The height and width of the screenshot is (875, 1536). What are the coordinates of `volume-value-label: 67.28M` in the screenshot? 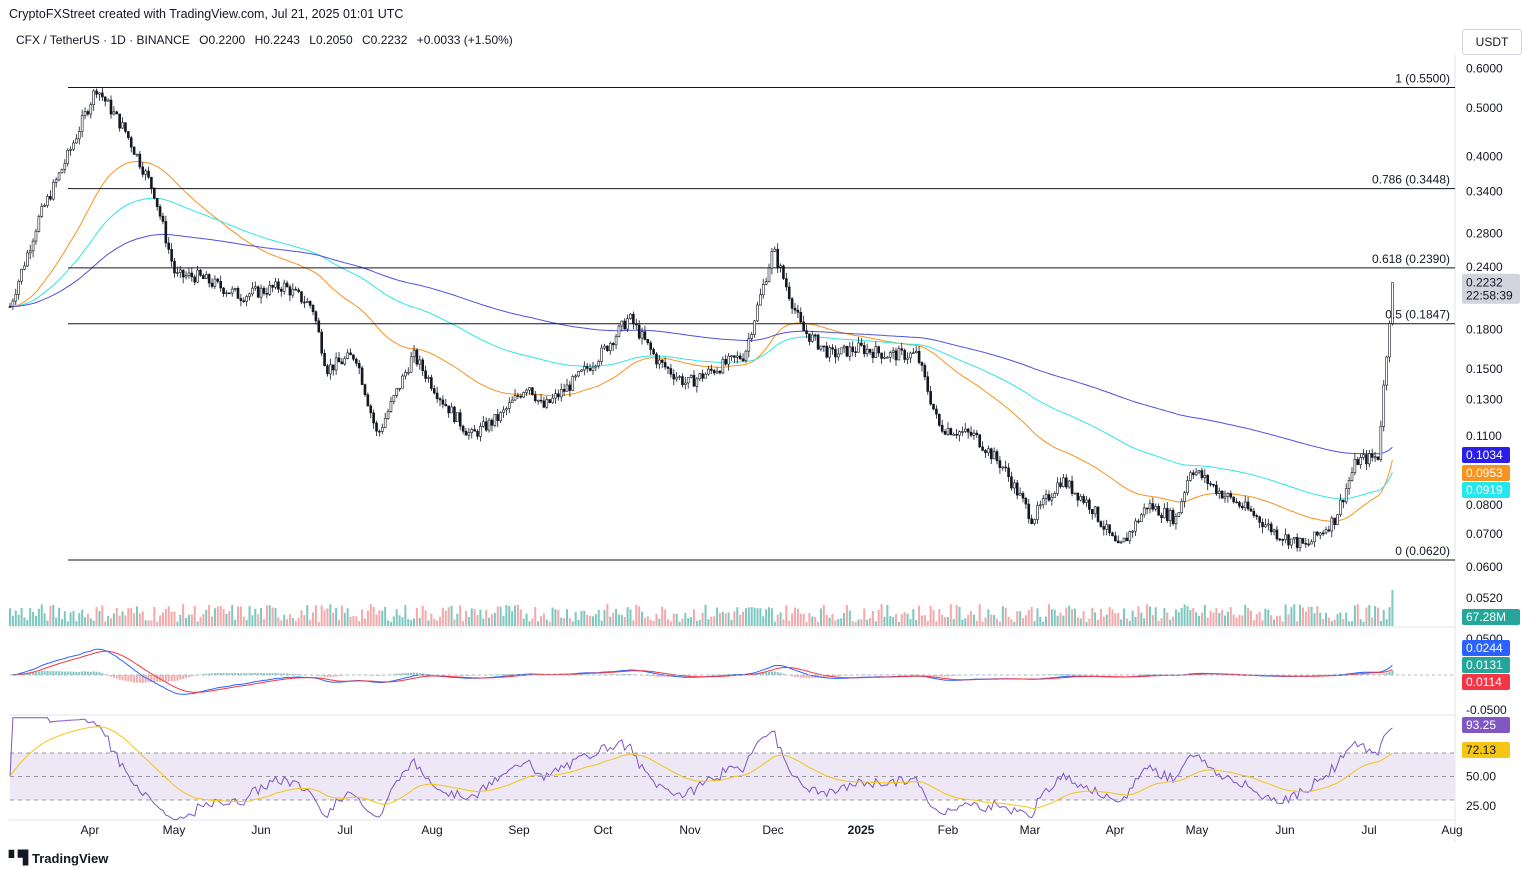 It's located at (1486, 617).